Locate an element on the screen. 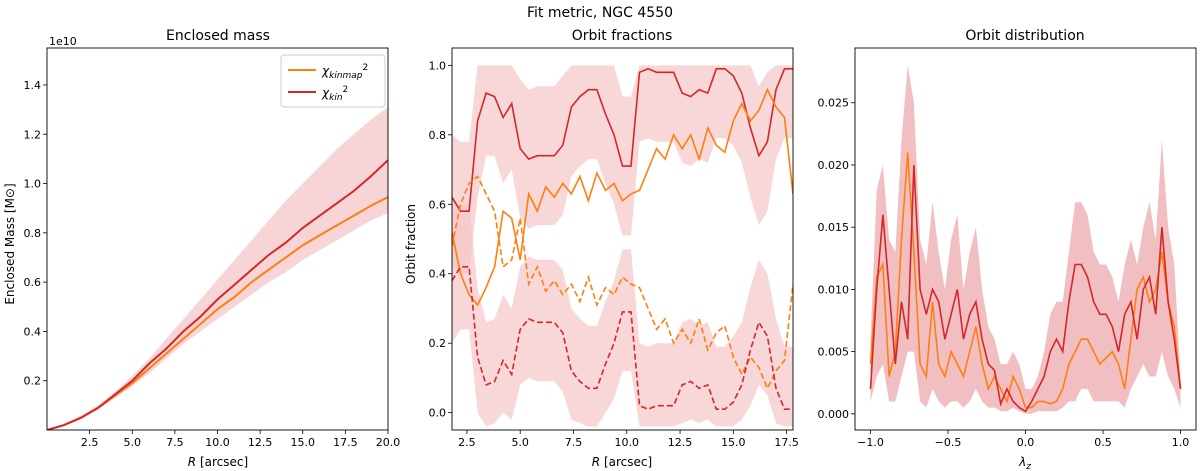 The width and height of the screenshot is (1200, 471). distribution-xtick-label: 1.0 is located at coordinates (1181, 442).